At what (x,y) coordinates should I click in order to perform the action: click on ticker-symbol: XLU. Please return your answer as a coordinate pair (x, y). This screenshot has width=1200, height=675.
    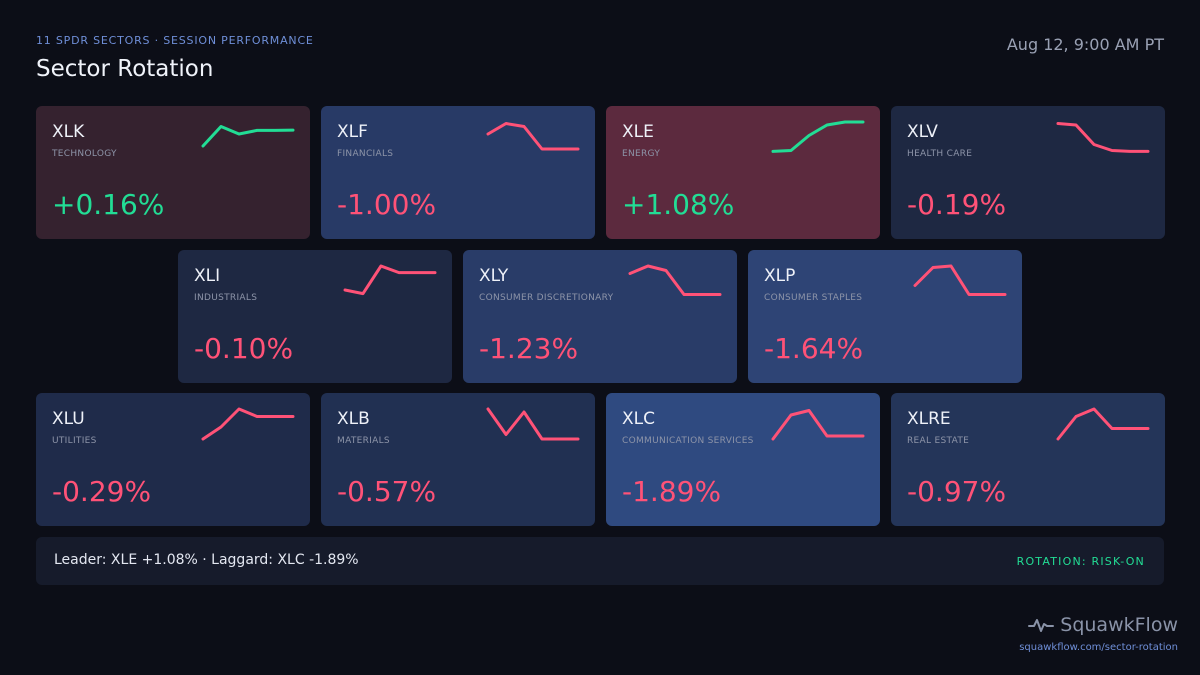
    Looking at the image, I should click on (68, 419).